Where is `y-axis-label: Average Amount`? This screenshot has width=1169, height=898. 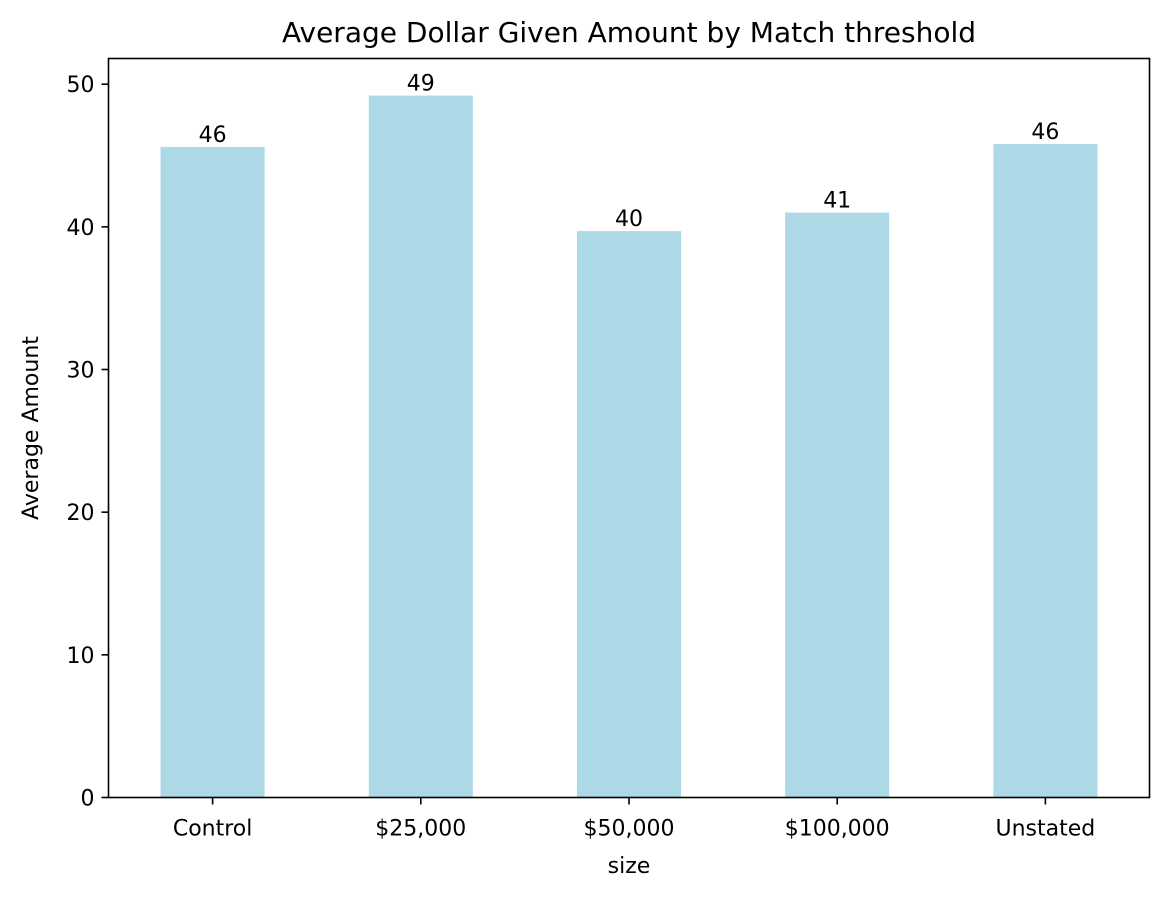 y-axis-label: Average Amount is located at coordinates (31, 428).